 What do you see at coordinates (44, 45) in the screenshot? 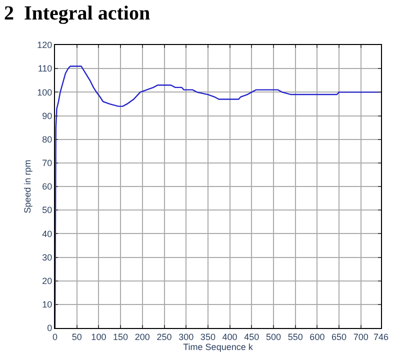
I see `y-tick-label: 120` at bounding box center [44, 45].